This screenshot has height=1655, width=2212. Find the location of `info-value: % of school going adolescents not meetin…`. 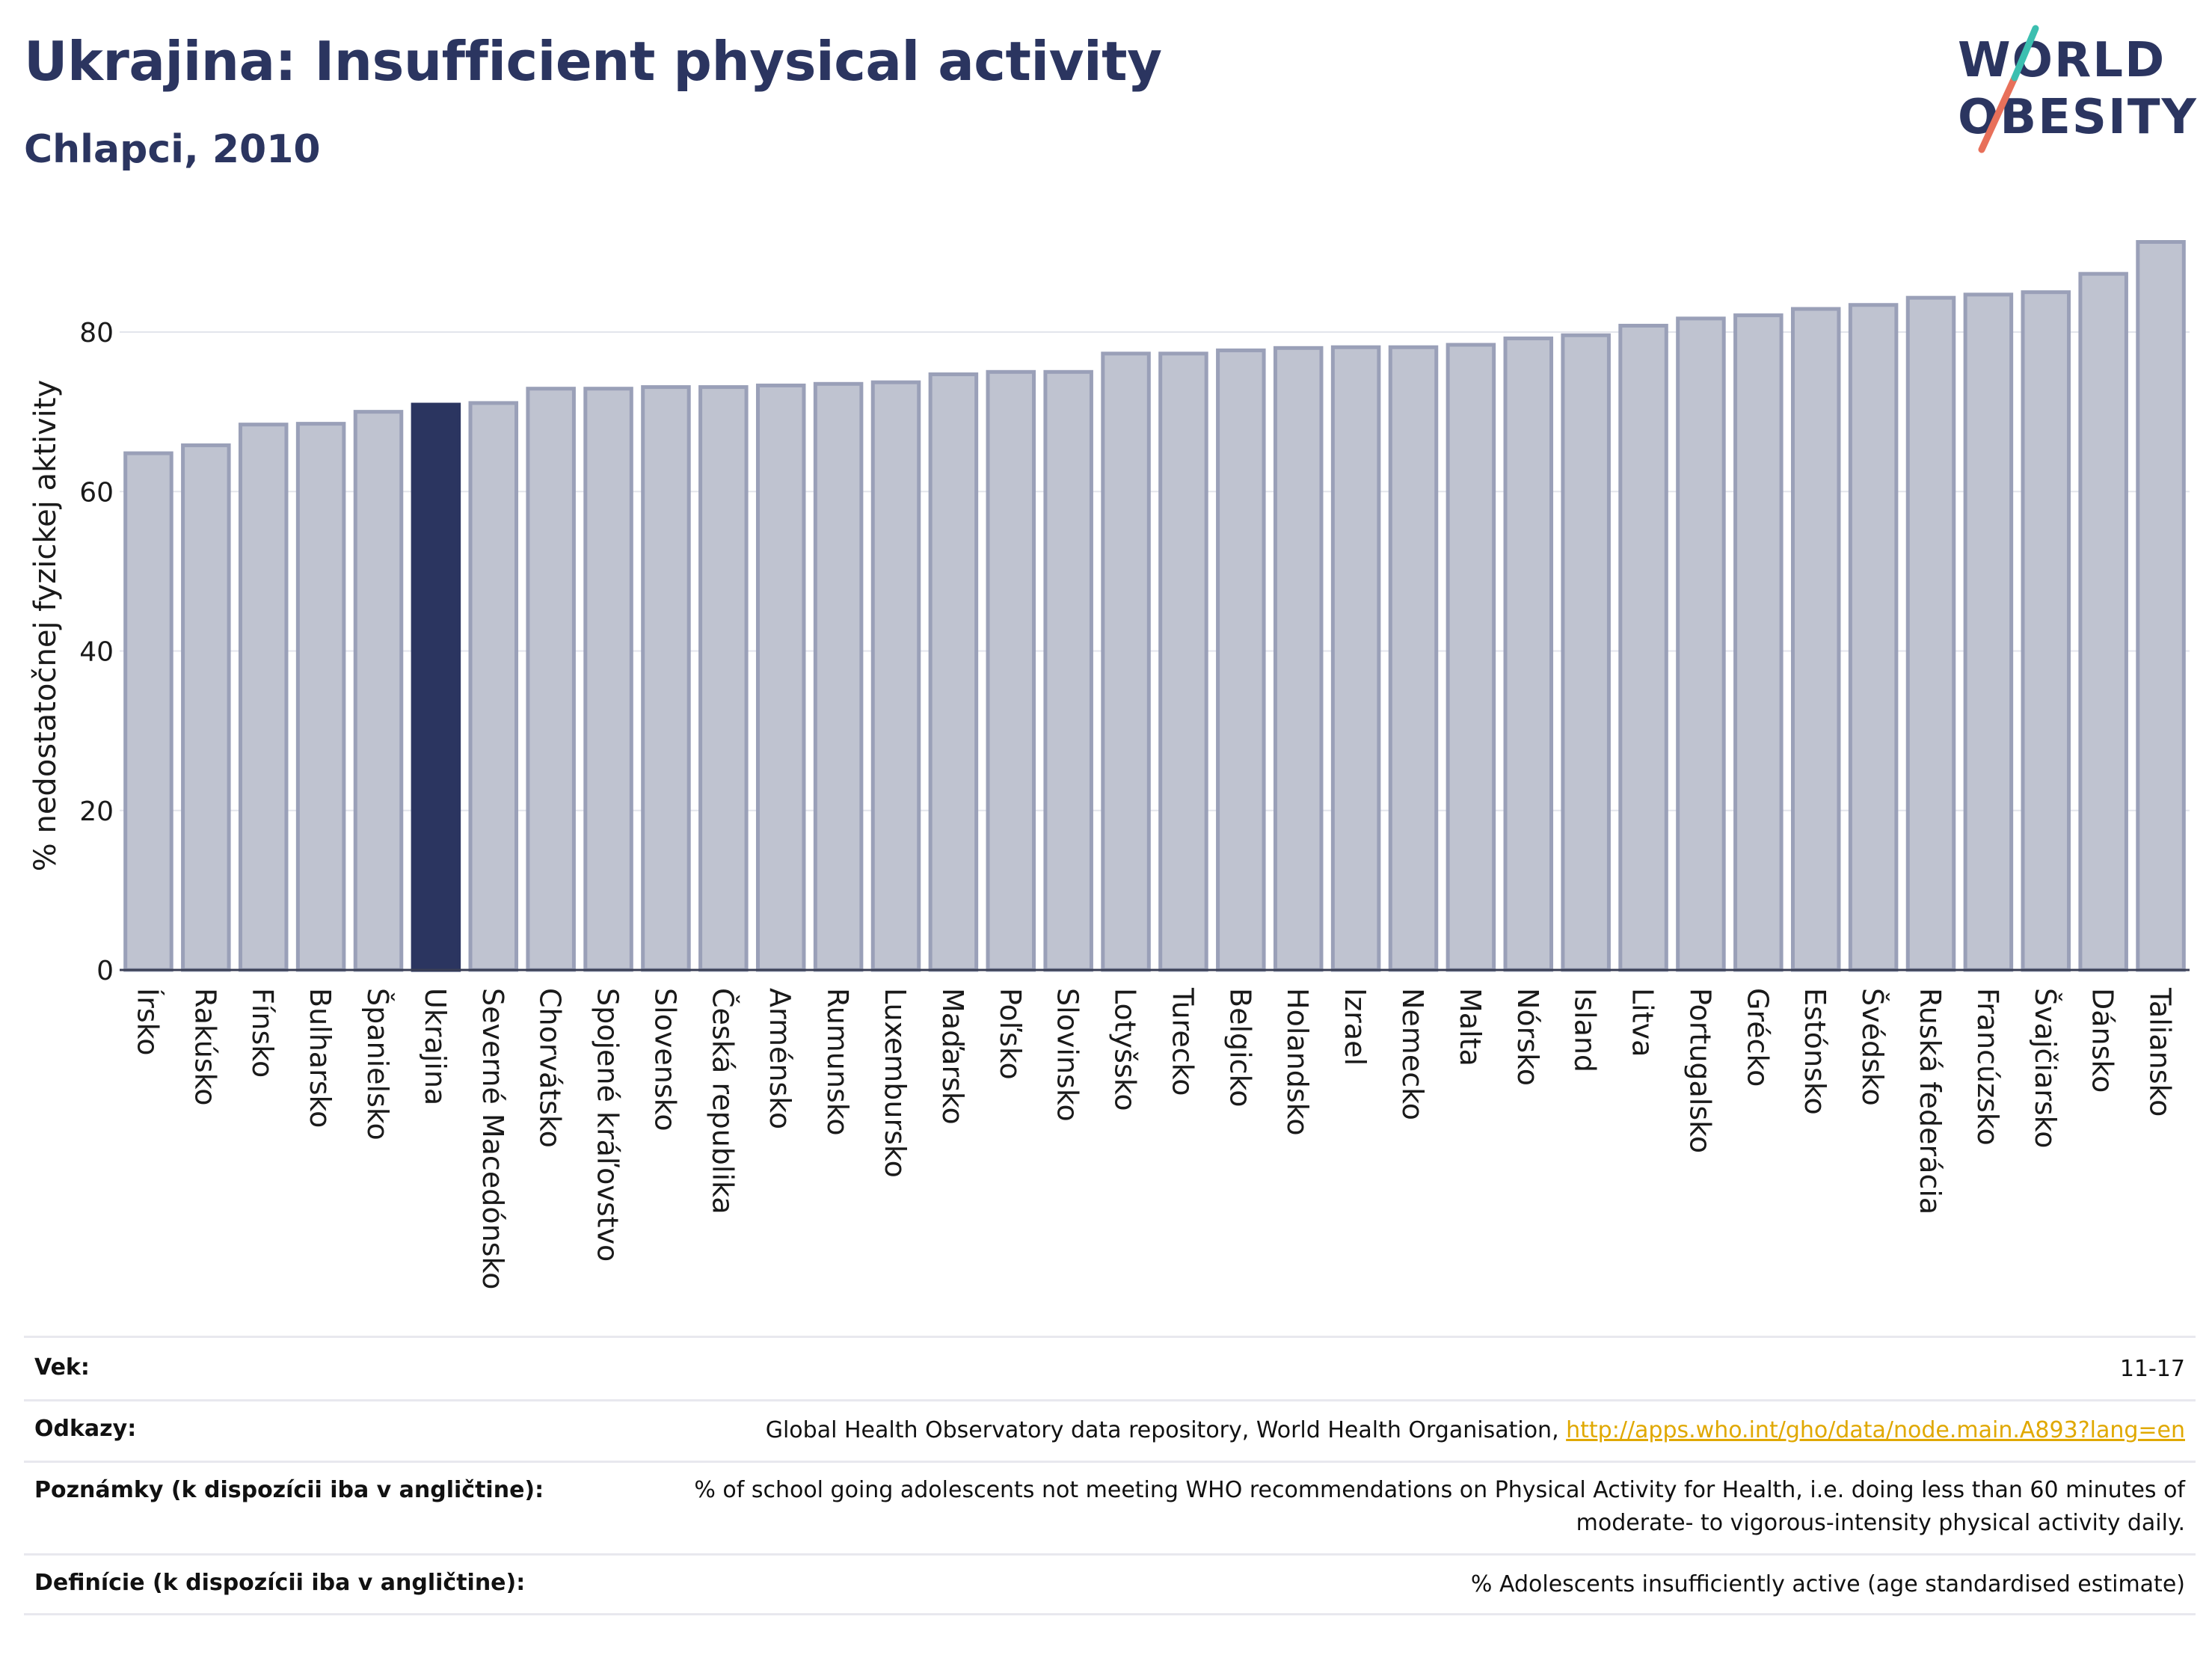

info-value: % of school going adolescents not meetin… is located at coordinates (1439, 1507).